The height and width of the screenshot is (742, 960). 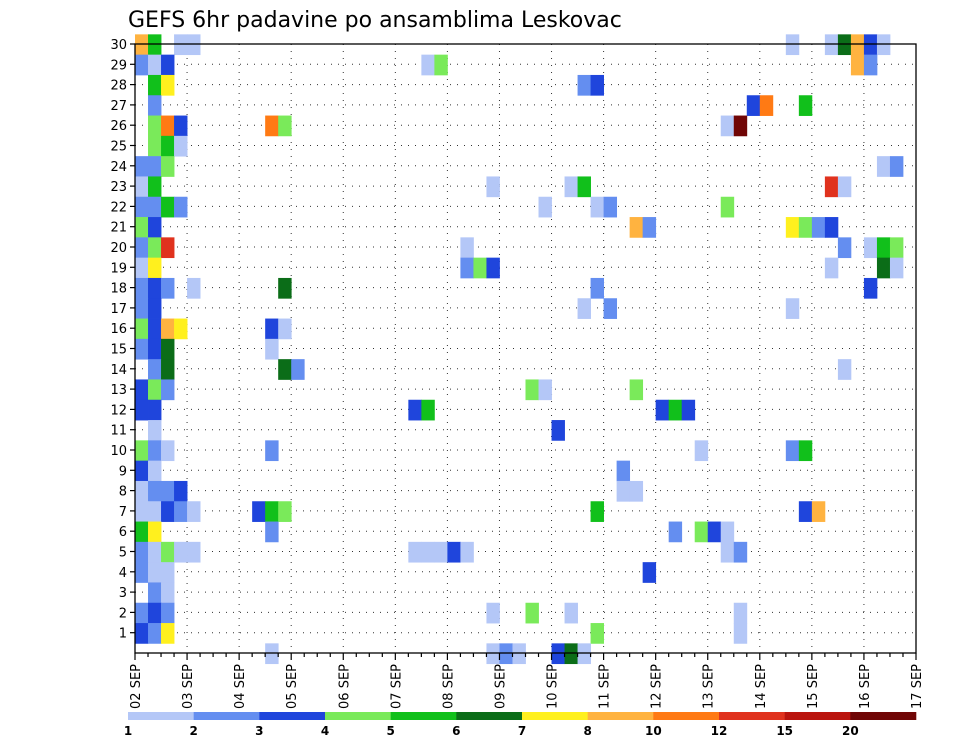 What do you see at coordinates (292, 686) in the screenshot?
I see `x-tick-label: 05 SEP` at bounding box center [292, 686].